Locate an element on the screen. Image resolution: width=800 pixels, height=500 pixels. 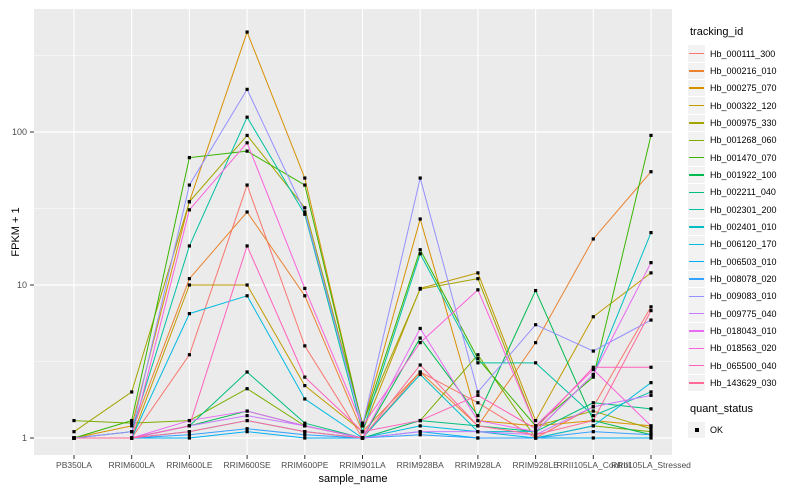
legend-item-label: Hb_001922_100 is located at coordinates (743, 174).